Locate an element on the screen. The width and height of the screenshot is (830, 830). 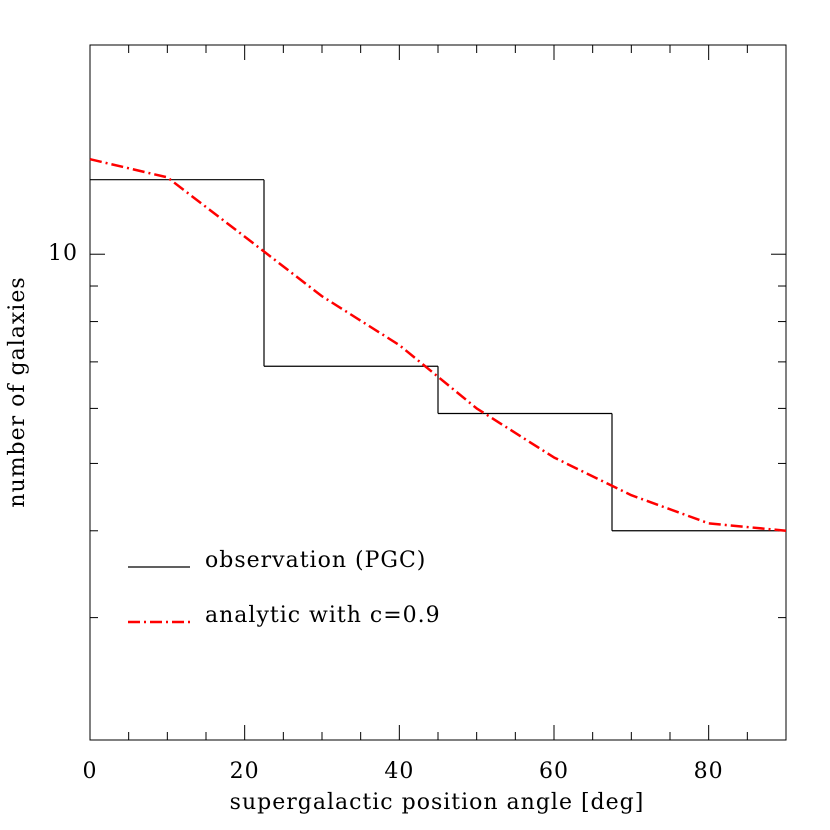
x-tick-label: 60 is located at coordinates (554, 771).